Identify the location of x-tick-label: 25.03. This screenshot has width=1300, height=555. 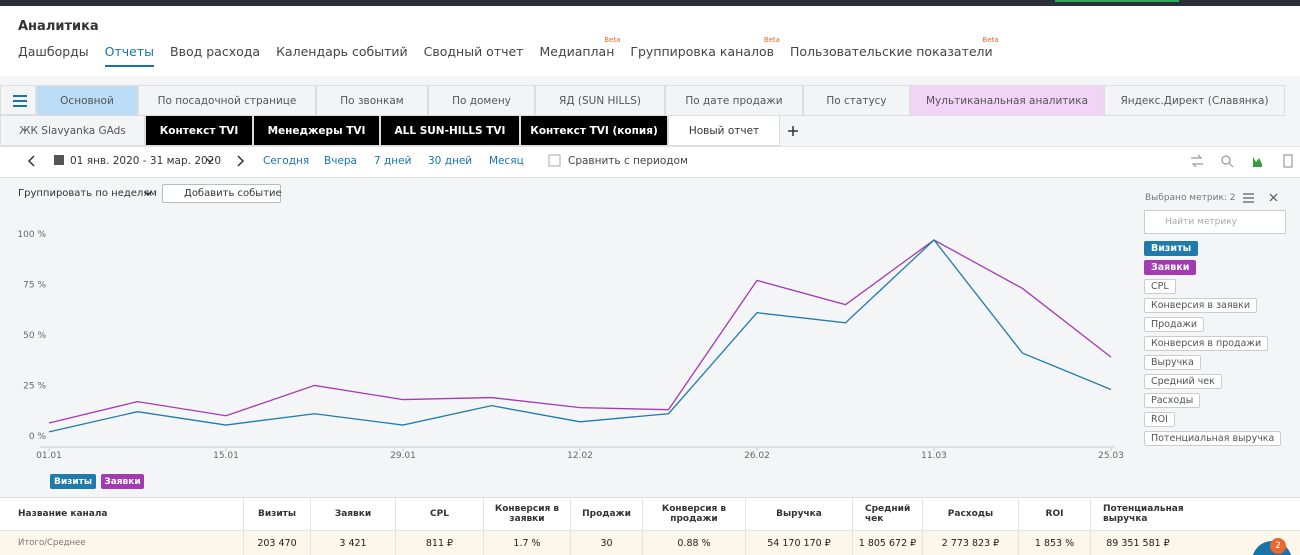
(1111, 456).